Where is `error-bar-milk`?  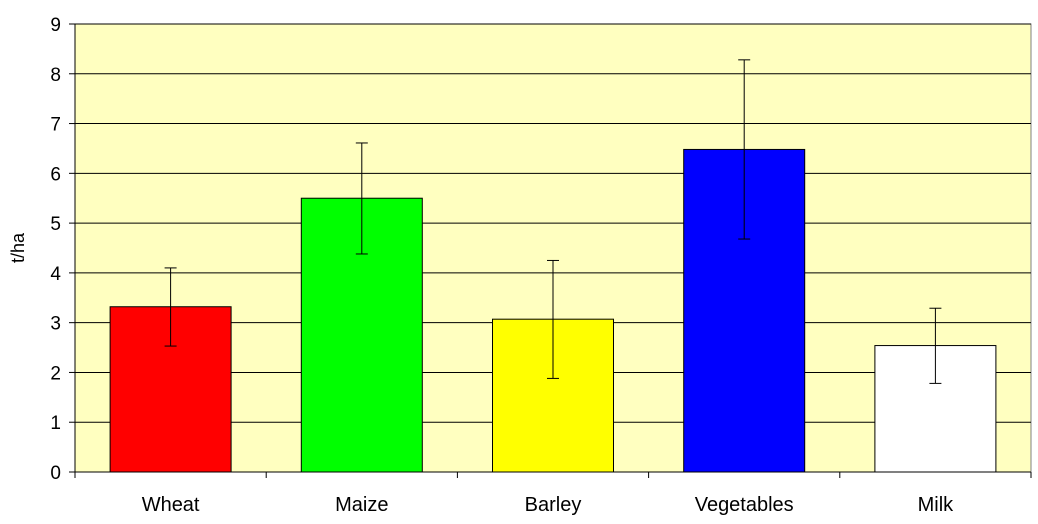
error-bar-milk is located at coordinates (935, 345).